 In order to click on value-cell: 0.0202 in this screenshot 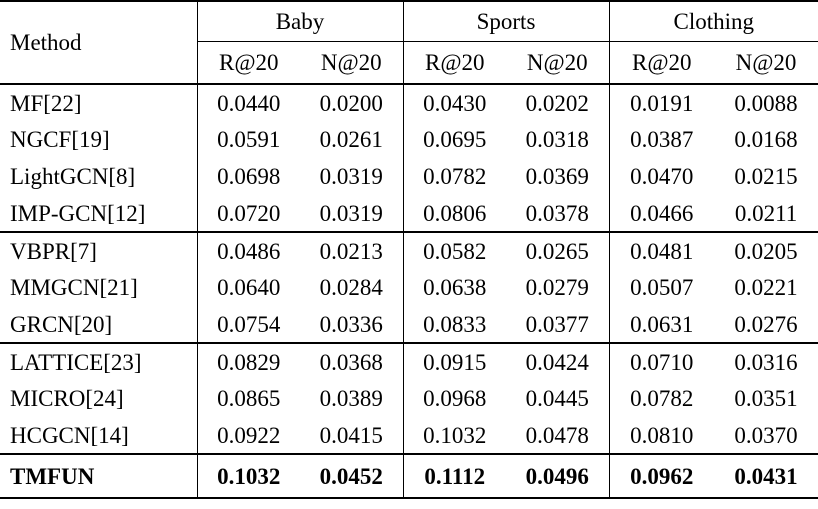, I will do `click(558, 102)`.